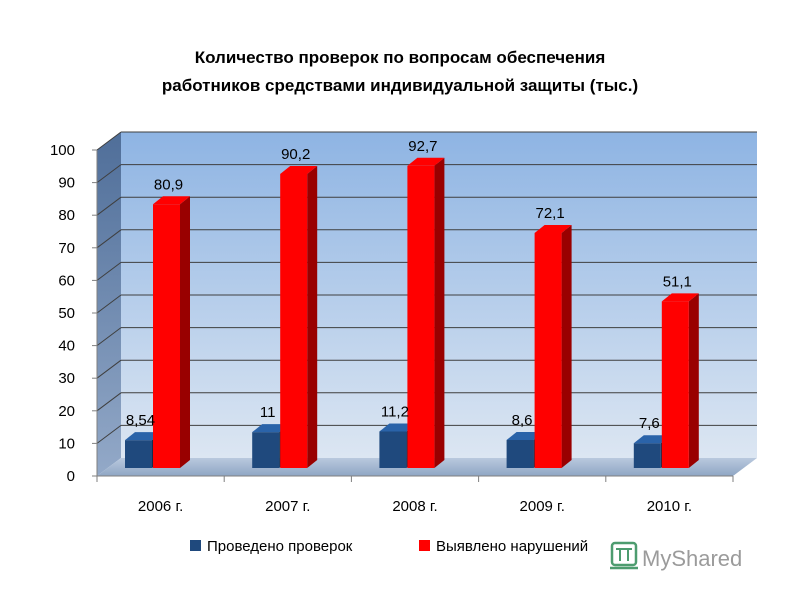  Describe the element at coordinates (649, 423) in the screenshot. I see `data-label-checks-4: 7,6` at that location.